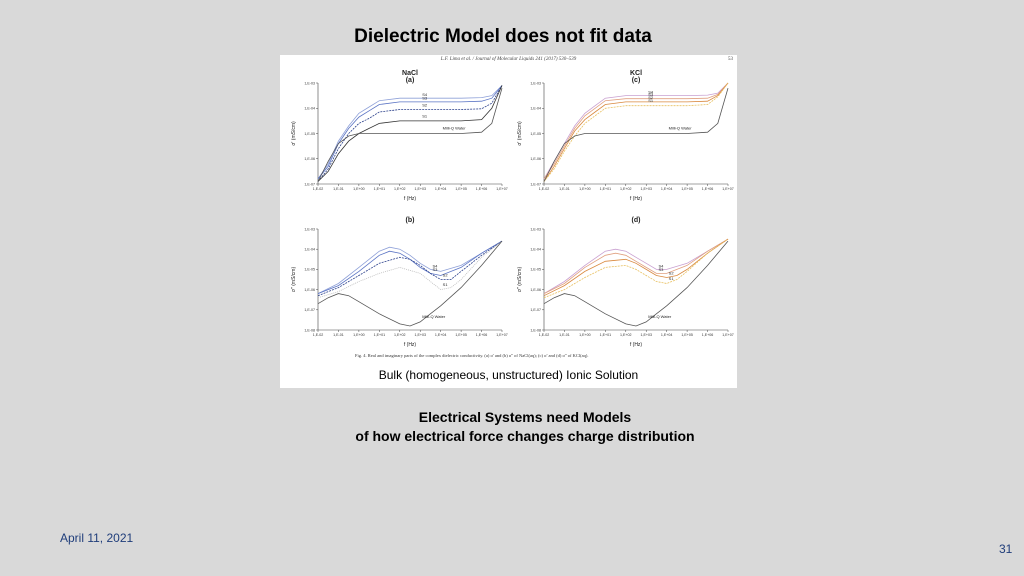 Image resolution: width=1024 pixels, height=576 pixels. I want to click on panel-label: (b), so click(410, 220).